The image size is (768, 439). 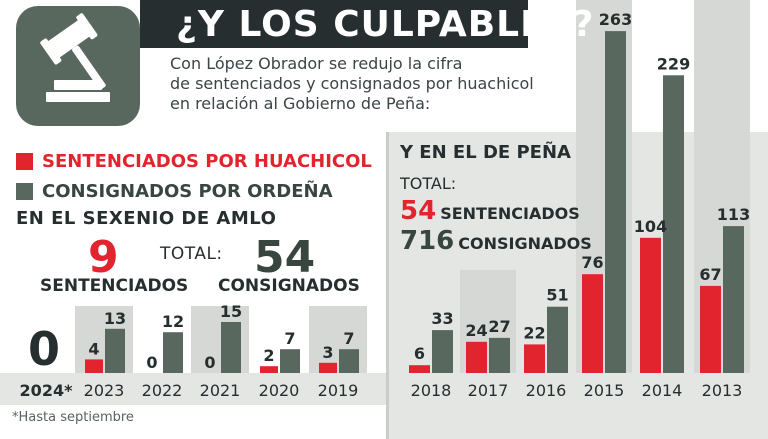 What do you see at coordinates (499, 326) in the screenshot?
I see `data-label-consignados: 27` at bounding box center [499, 326].